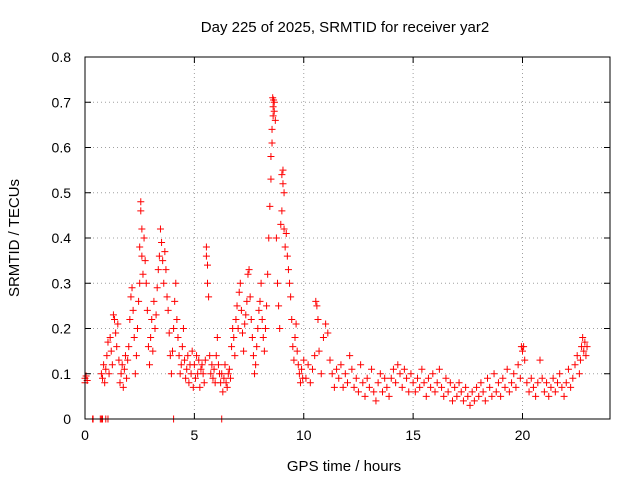 The width and height of the screenshot is (640, 480). I want to click on y-tick-label: 0.8, so click(62, 57).